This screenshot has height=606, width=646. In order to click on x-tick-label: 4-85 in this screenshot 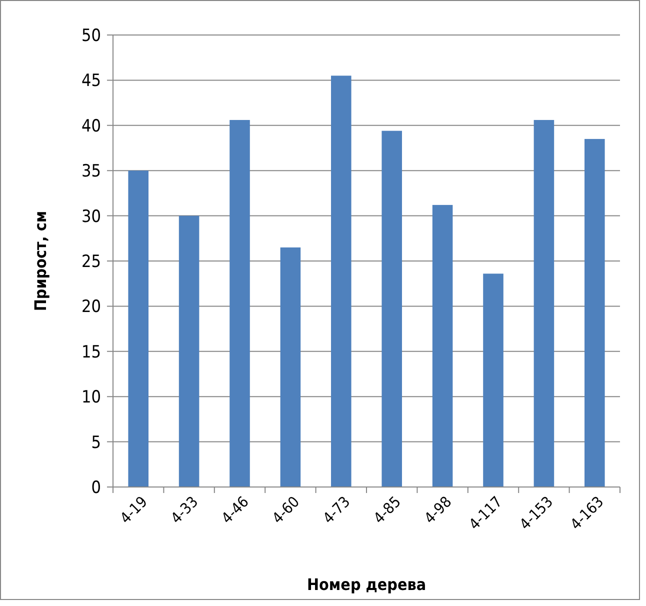, I will do `click(387, 510)`.